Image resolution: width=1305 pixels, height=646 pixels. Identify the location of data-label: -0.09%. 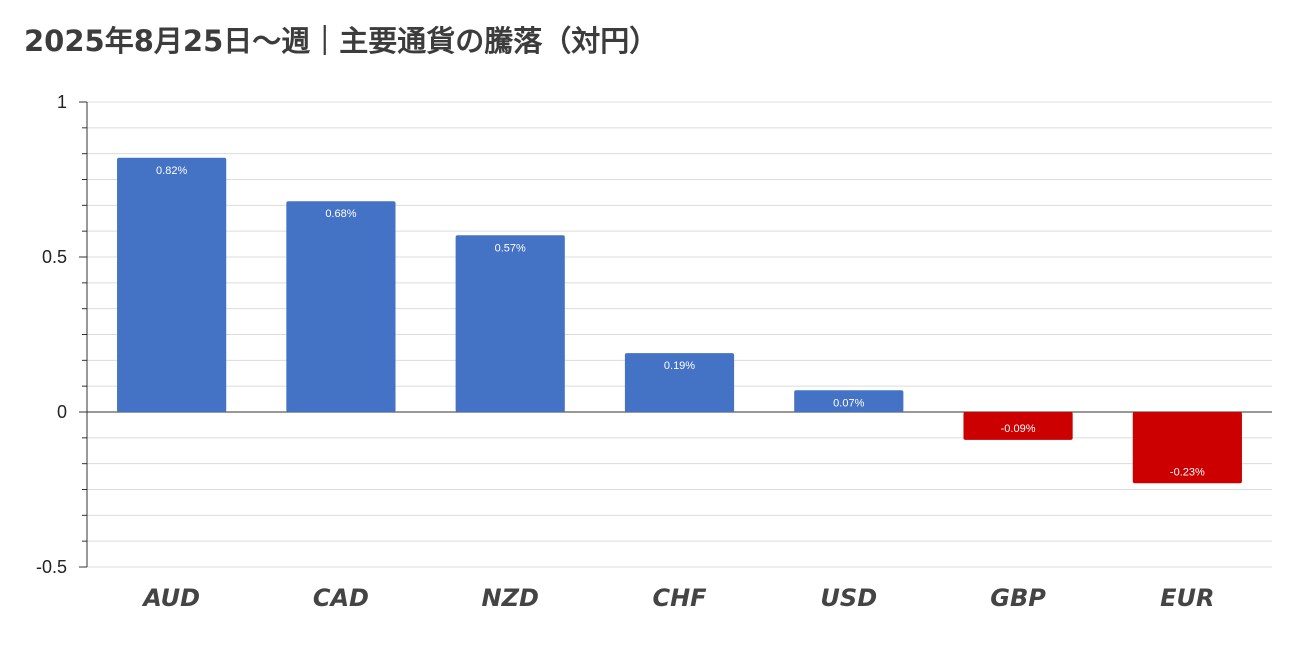
(1018, 429).